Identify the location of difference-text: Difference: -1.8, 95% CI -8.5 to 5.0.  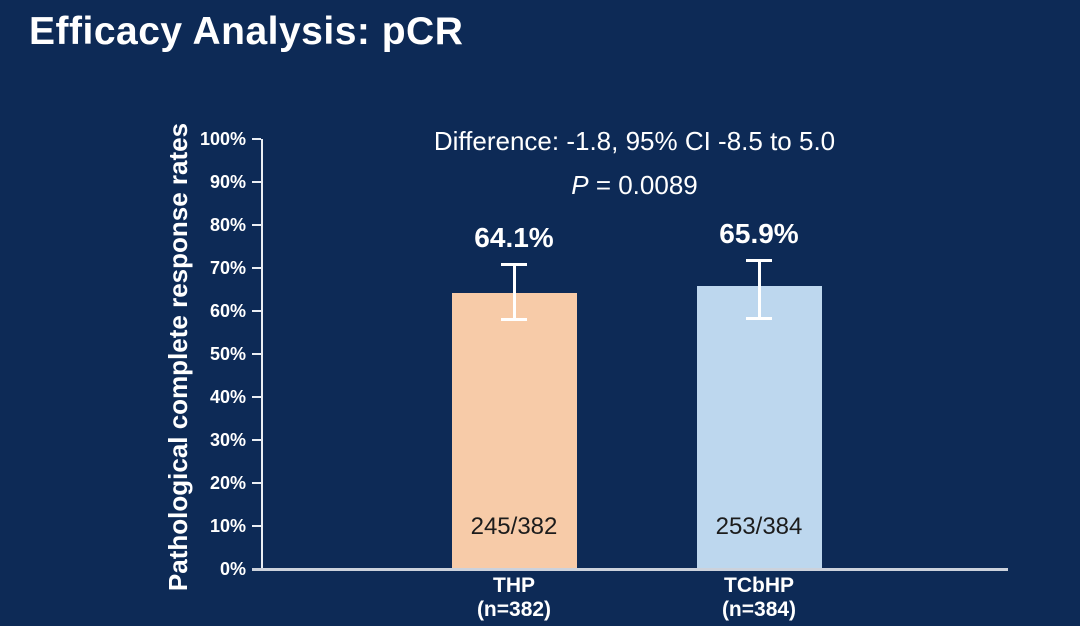
(634, 141).